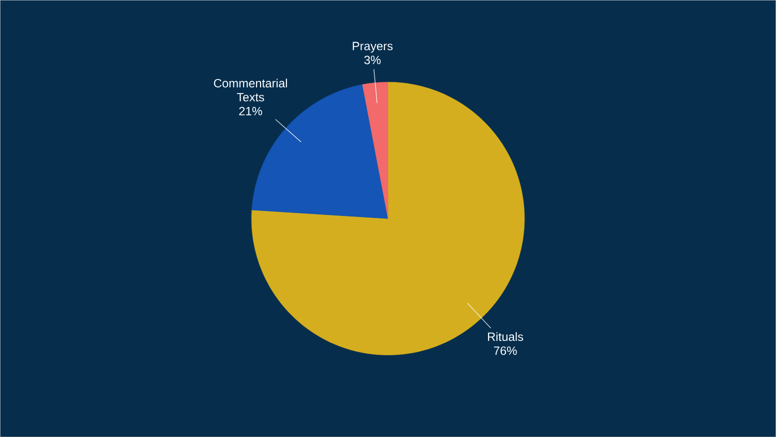 The image size is (776, 437). I want to click on data-label: 21%, so click(250, 111).